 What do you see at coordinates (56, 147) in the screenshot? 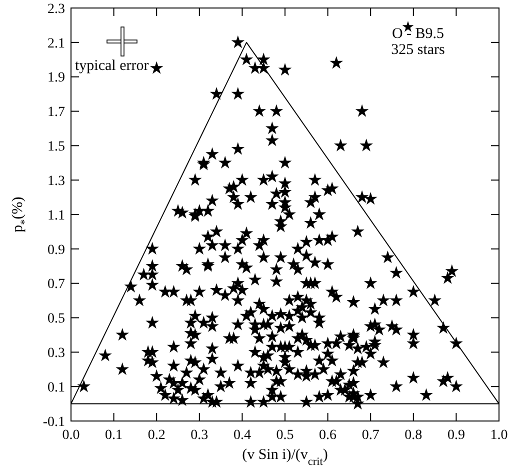
I see `y-tick-label: 1.5` at bounding box center [56, 147].